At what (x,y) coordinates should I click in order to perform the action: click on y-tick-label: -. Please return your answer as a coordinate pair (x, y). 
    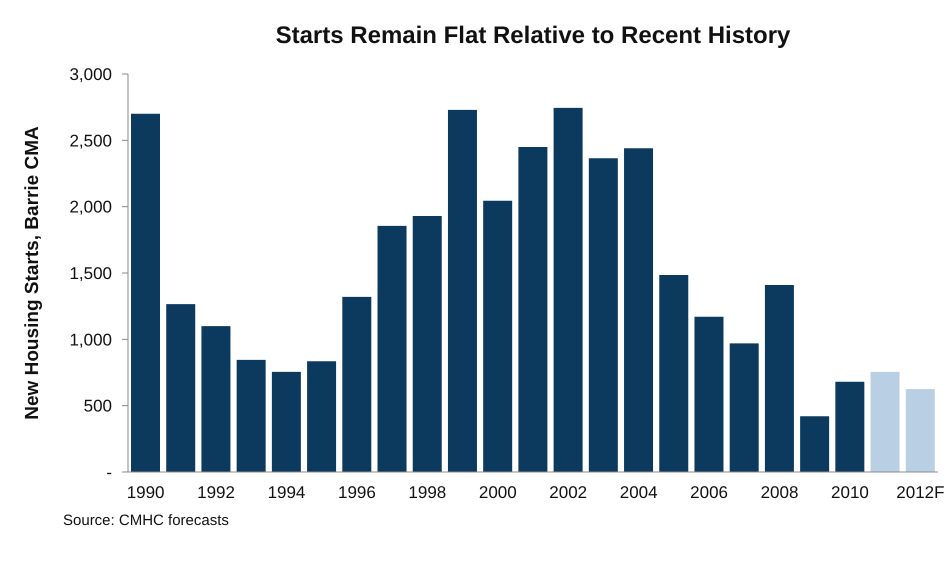
    Looking at the image, I should click on (109, 472).